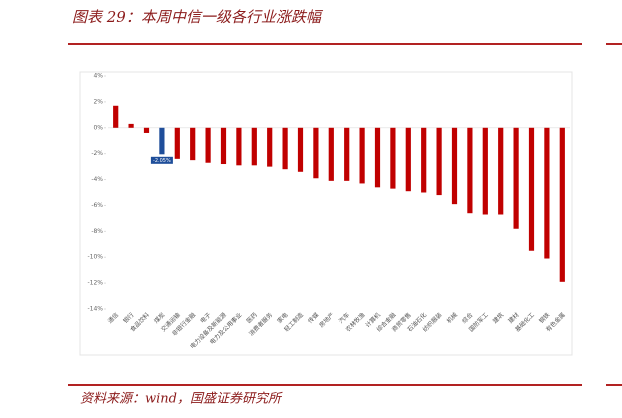 The height and width of the screenshot is (418, 622). What do you see at coordinates (97, 153) in the screenshot?
I see `y-tick-label: -2%` at bounding box center [97, 153].